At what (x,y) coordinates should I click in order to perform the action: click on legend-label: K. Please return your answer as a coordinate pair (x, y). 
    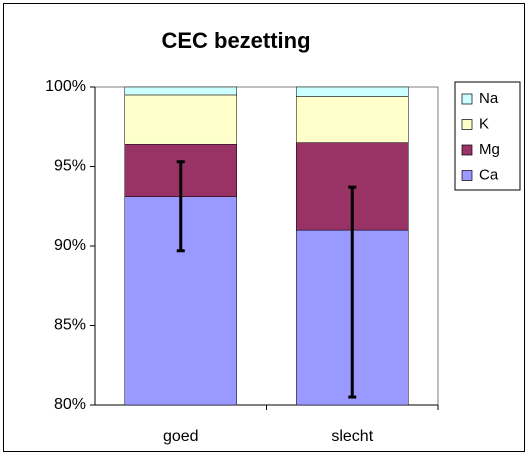
    Looking at the image, I should click on (484, 123).